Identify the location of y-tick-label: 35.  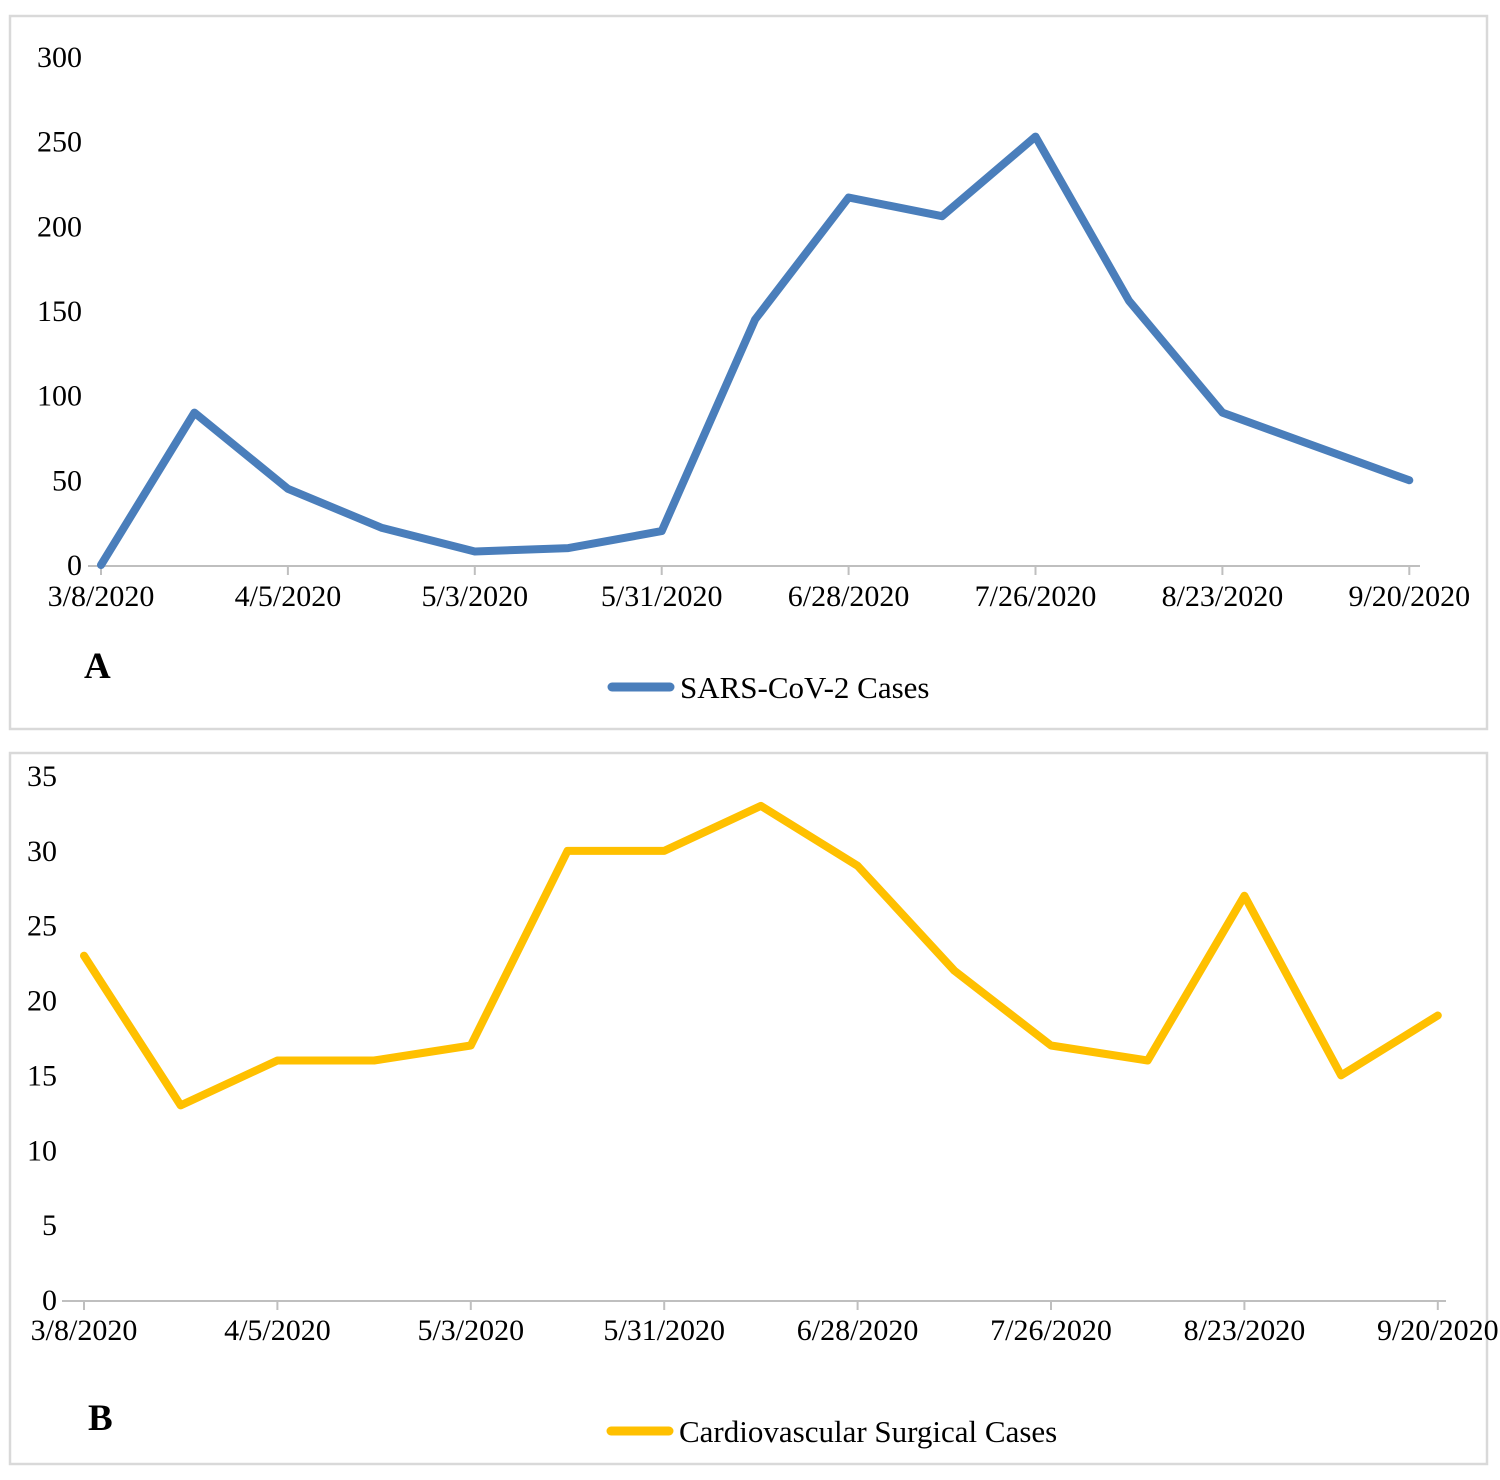
(42, 776).